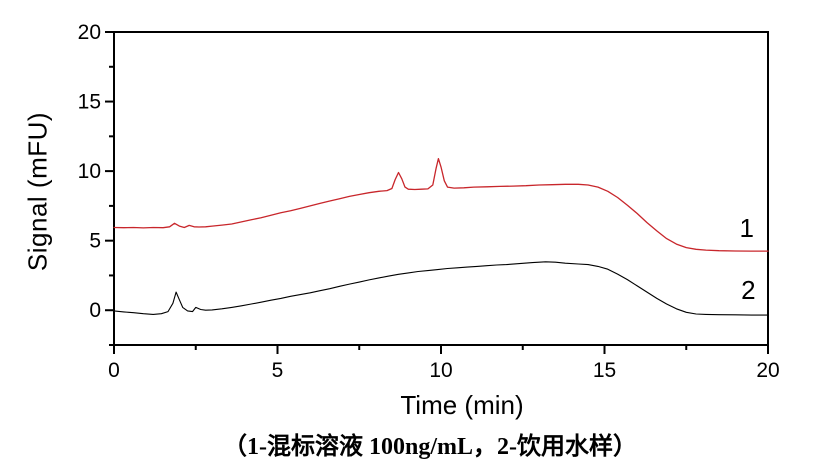  What do you see at coordinates (95, 310) in the screenshot?
I see `y-tick-label: 0` at bounding box center [95, 310].